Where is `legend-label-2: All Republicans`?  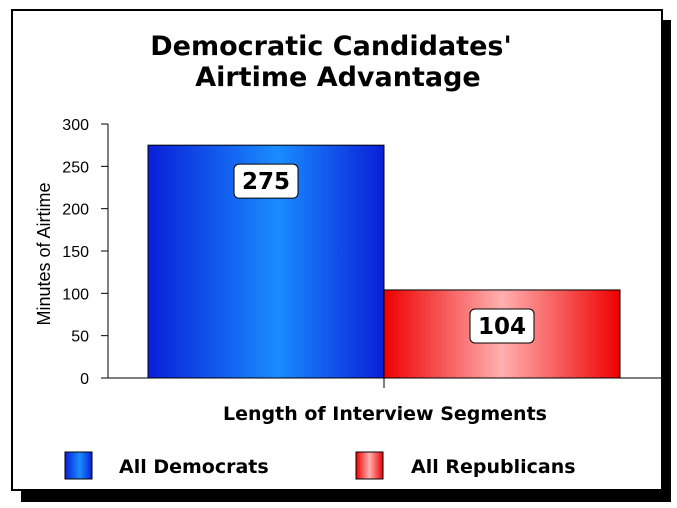 legend-label-2: All Republicans is located at coordinates (493, 467).